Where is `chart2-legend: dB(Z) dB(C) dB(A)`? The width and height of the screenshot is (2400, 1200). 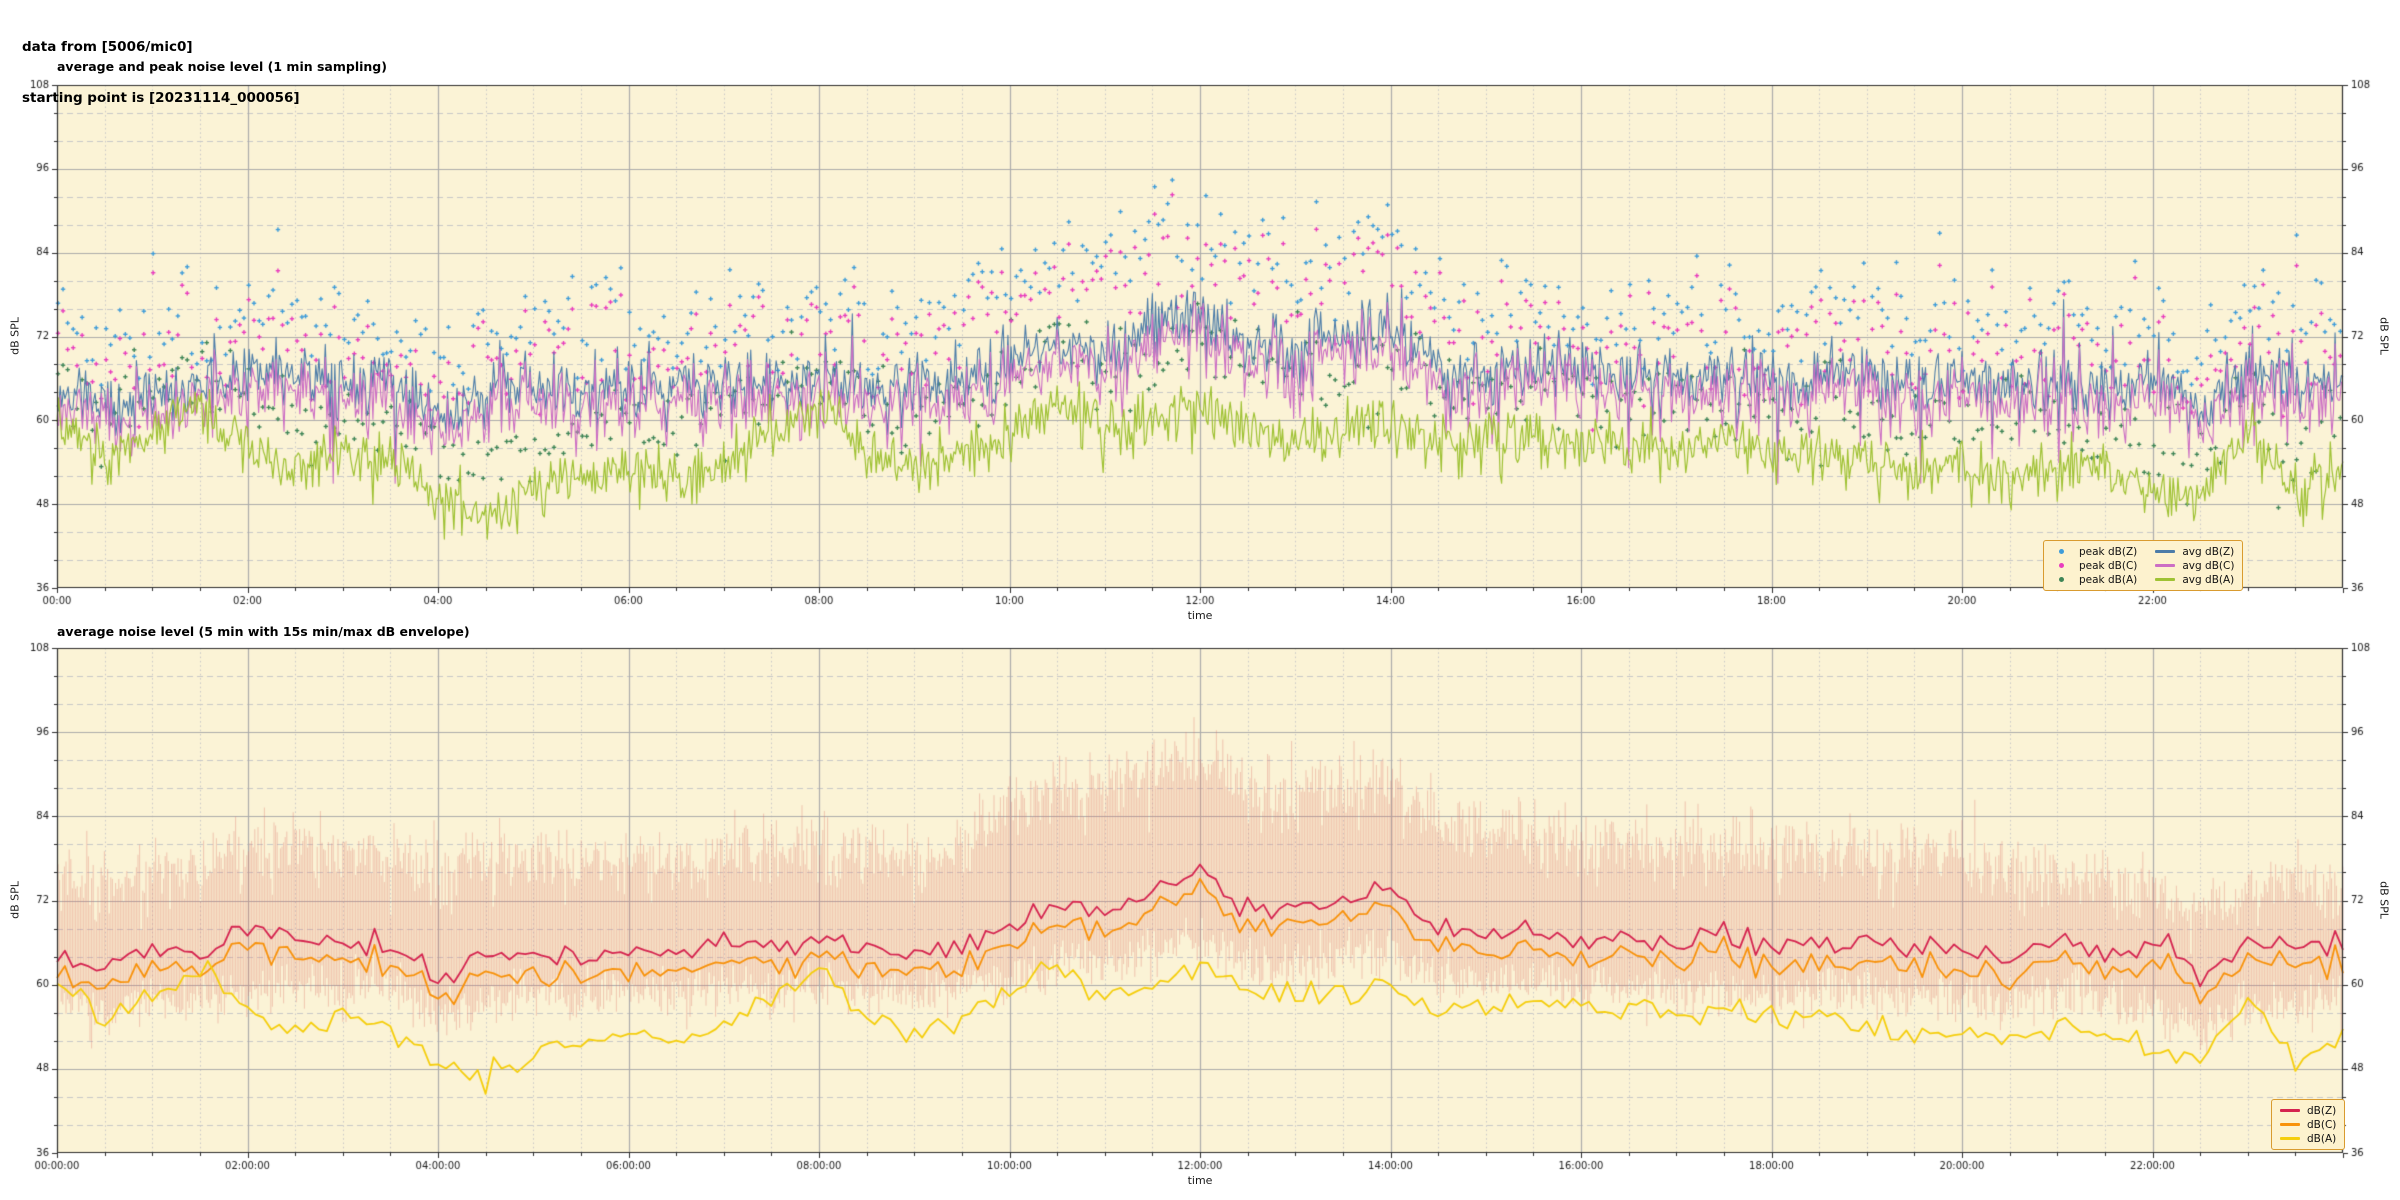
chart2-legend: dB(Z) dB(C) dB(A) is located at coordinates (2308, 1124).